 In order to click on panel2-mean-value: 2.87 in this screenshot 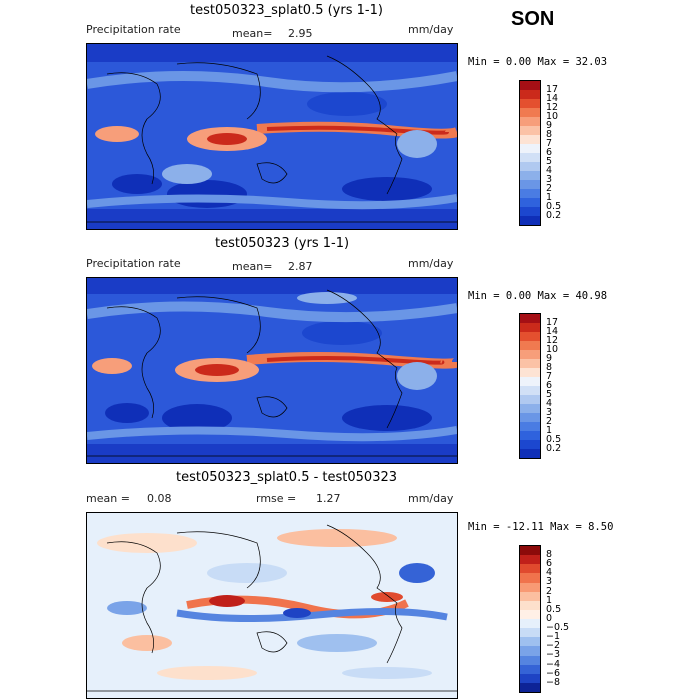, I will do `click(300, 266)`.